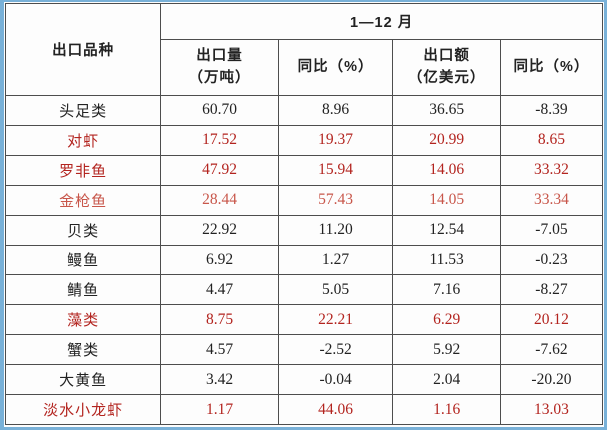  I want to click on table-row: 淡水小龙虾 1.17 44.06 1.16 13.03, so click(304, 409).